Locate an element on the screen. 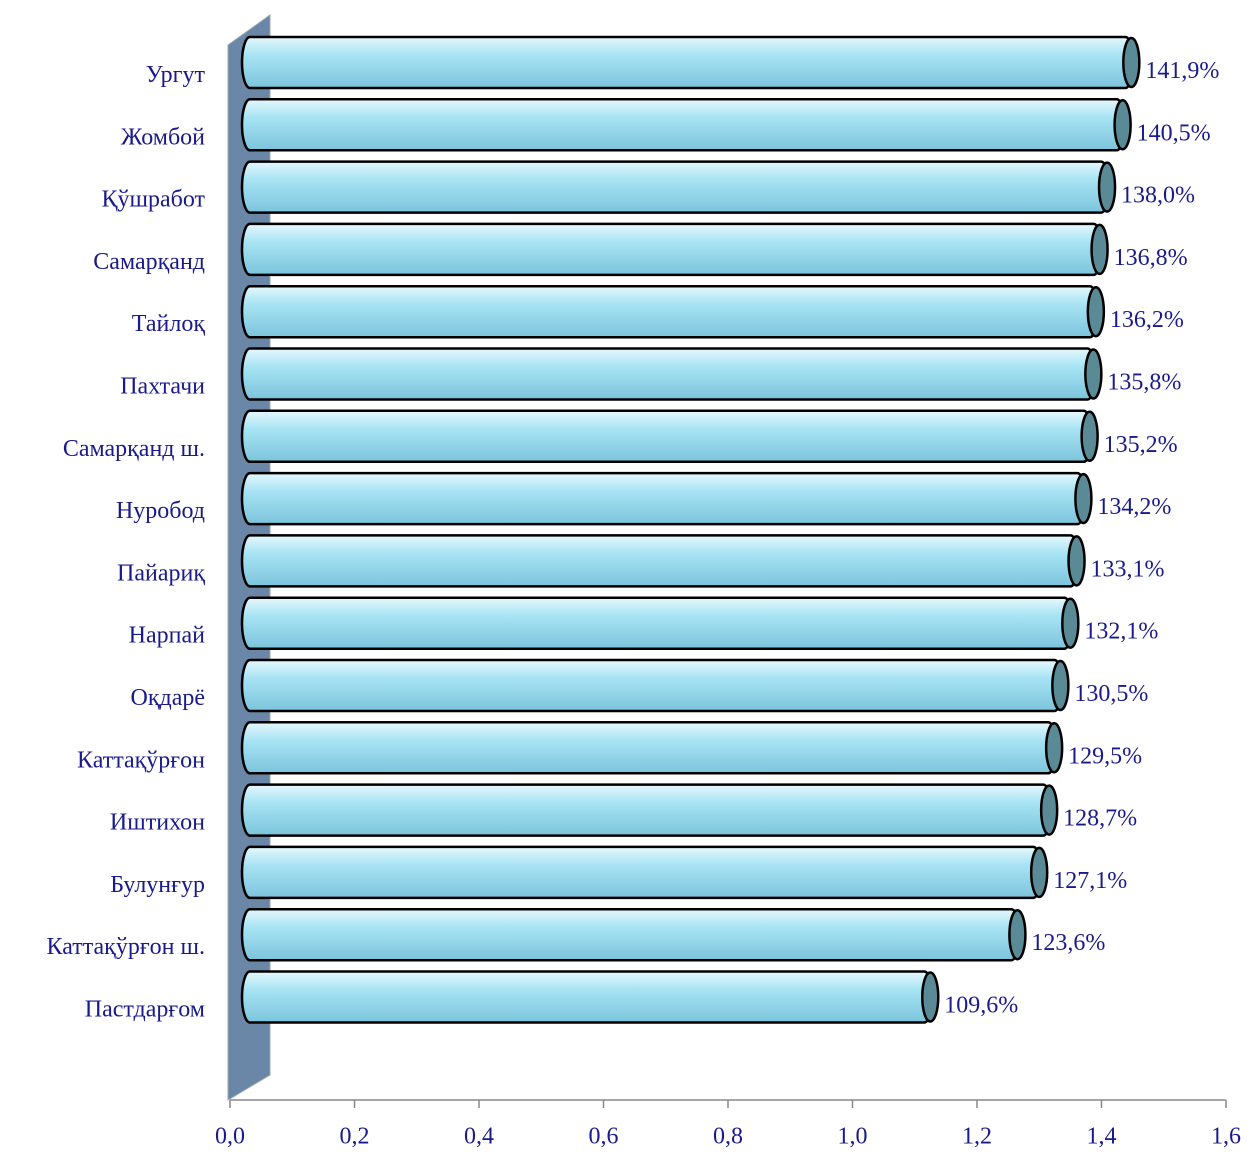 The image size is (1248, 1152). value-label: 130,5% is located at coordinates (1111, 694).